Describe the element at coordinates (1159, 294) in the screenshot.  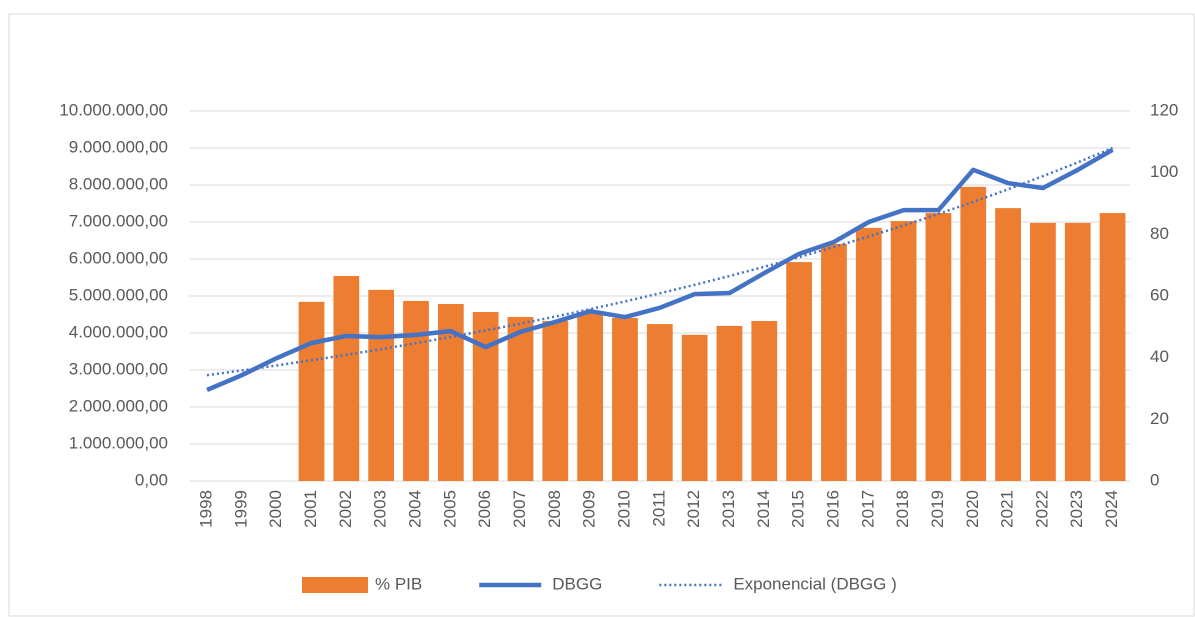
I see `y2-tick-label: 60` at that location.